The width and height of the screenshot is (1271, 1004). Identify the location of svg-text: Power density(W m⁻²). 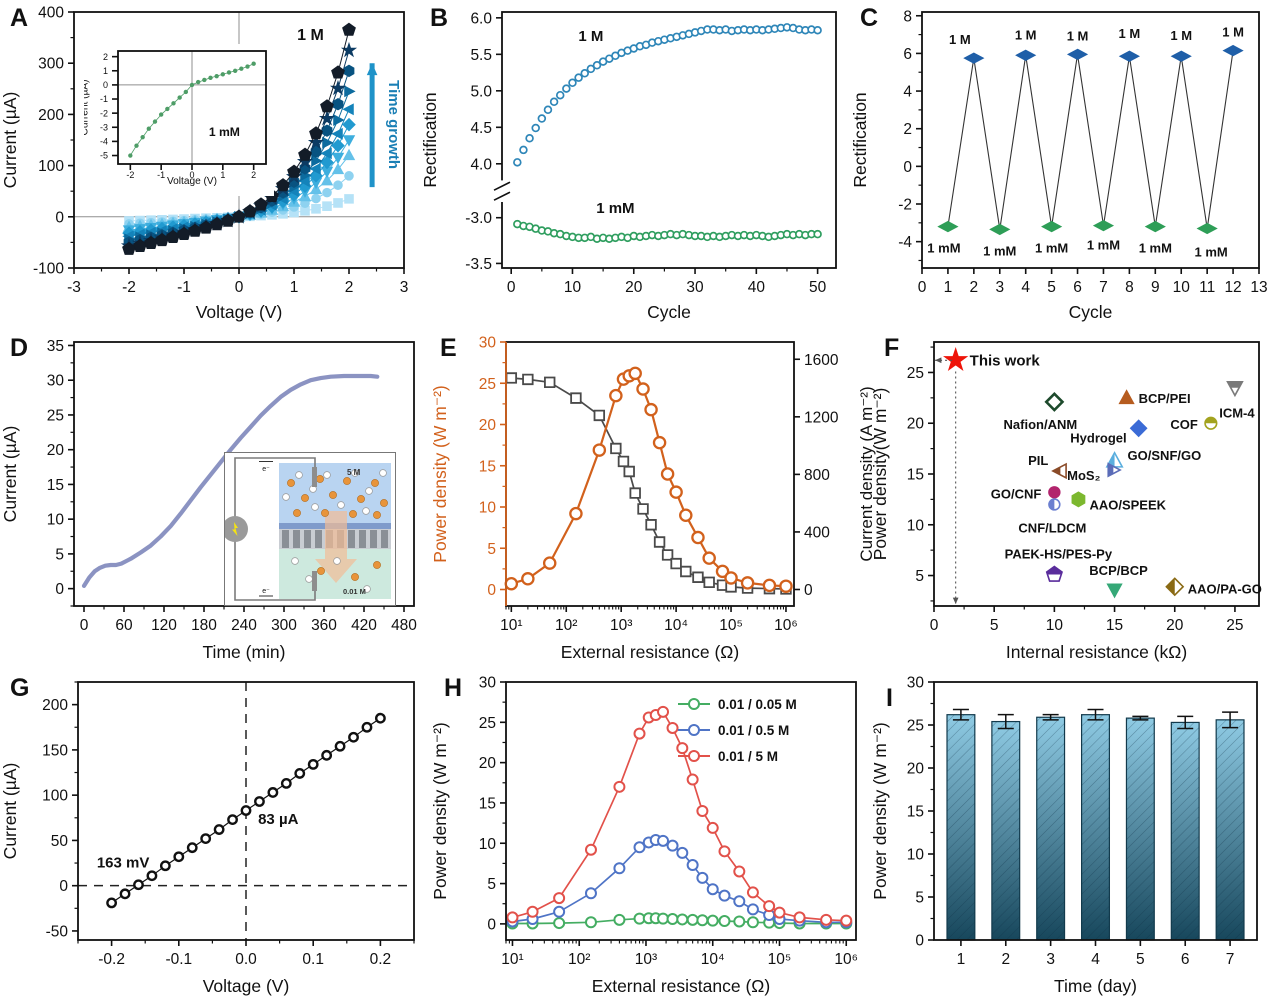
(880, 474).